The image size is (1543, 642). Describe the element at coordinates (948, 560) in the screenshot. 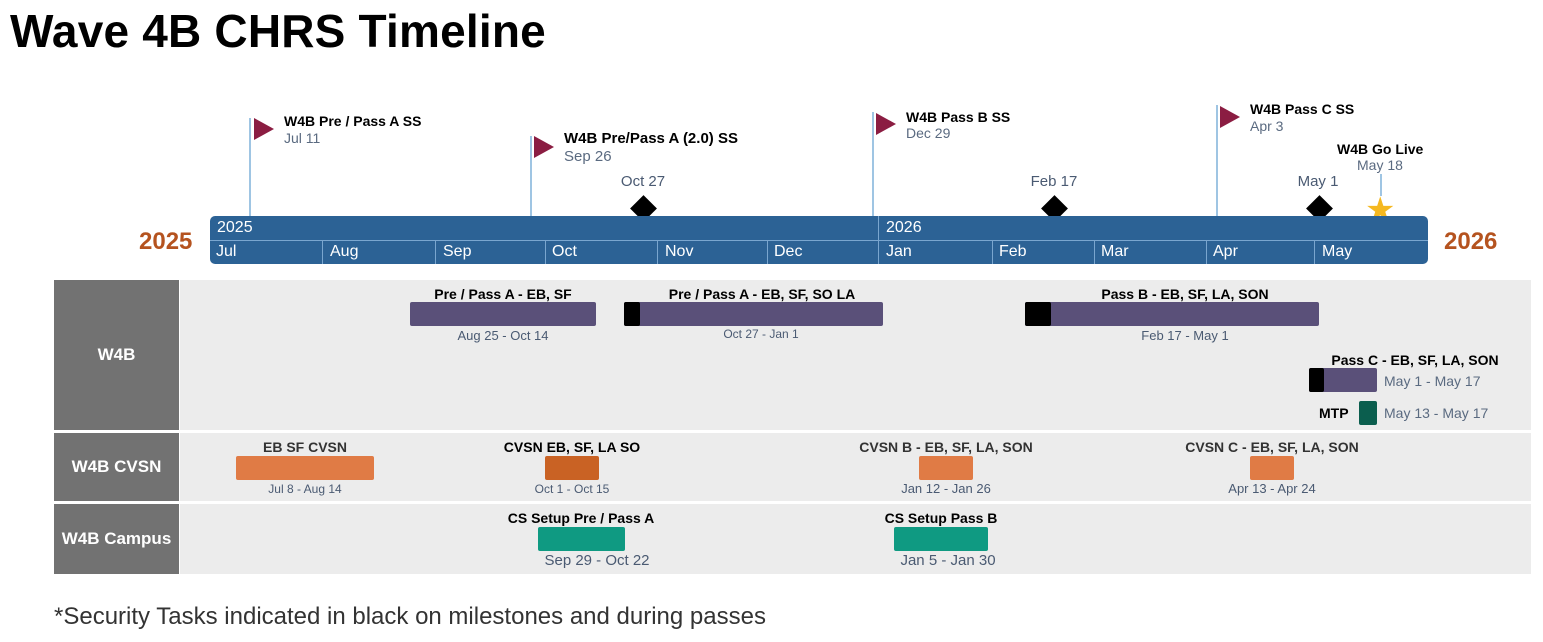

I see `task-date: Jan 5 - Jan 30` at that location.